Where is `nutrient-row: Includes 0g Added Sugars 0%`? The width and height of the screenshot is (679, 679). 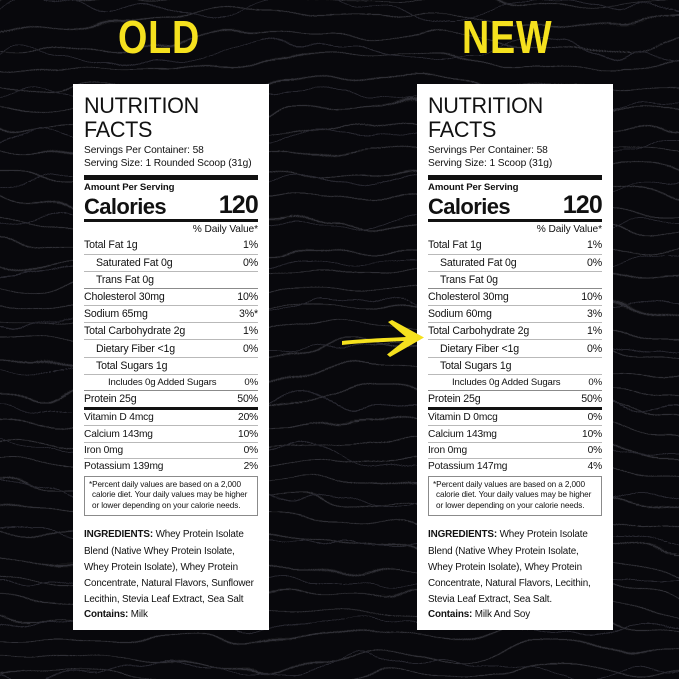 nutrient-row: Includes 0g Added Sugars 0% is located at coordinates (515, 382).